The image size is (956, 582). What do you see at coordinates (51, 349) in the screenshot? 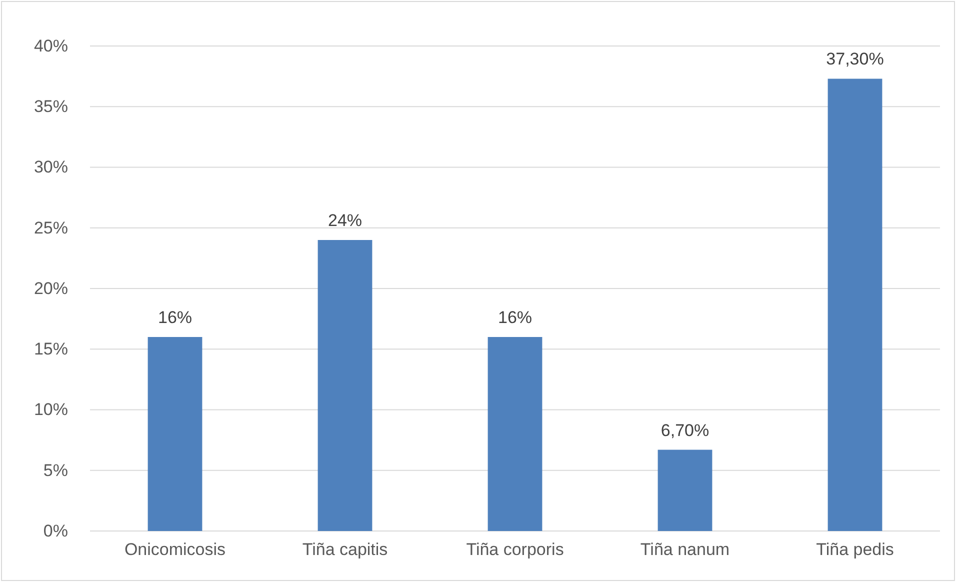
I see `y-tick-label: 15%` at bounding box center [51, 349].